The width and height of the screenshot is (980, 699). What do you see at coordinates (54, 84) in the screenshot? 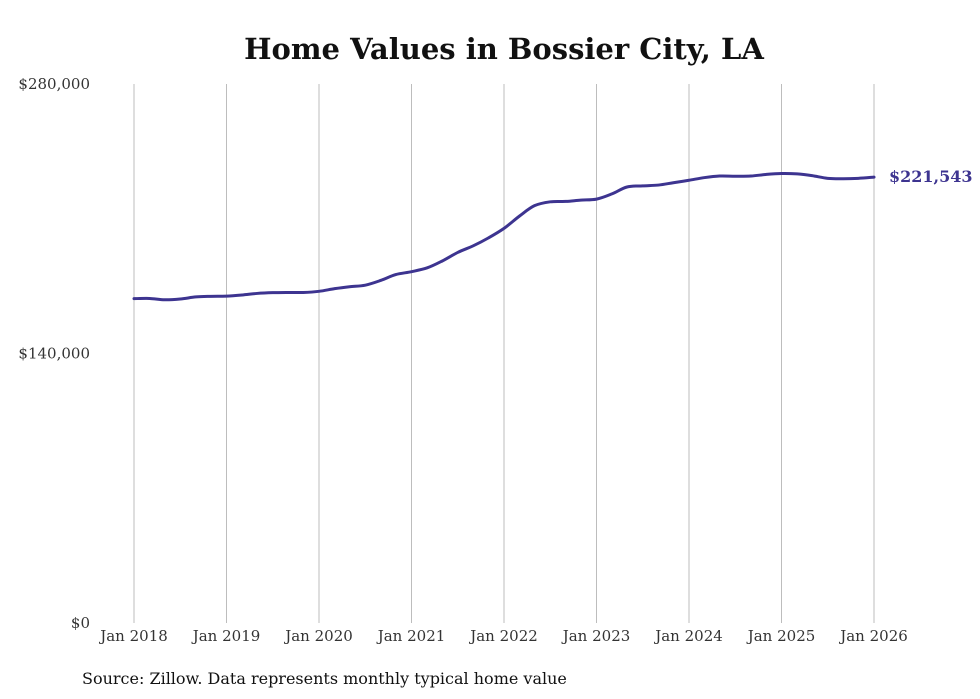
I see `y-tick-label: $280,000` at bounding box center [54, 84].